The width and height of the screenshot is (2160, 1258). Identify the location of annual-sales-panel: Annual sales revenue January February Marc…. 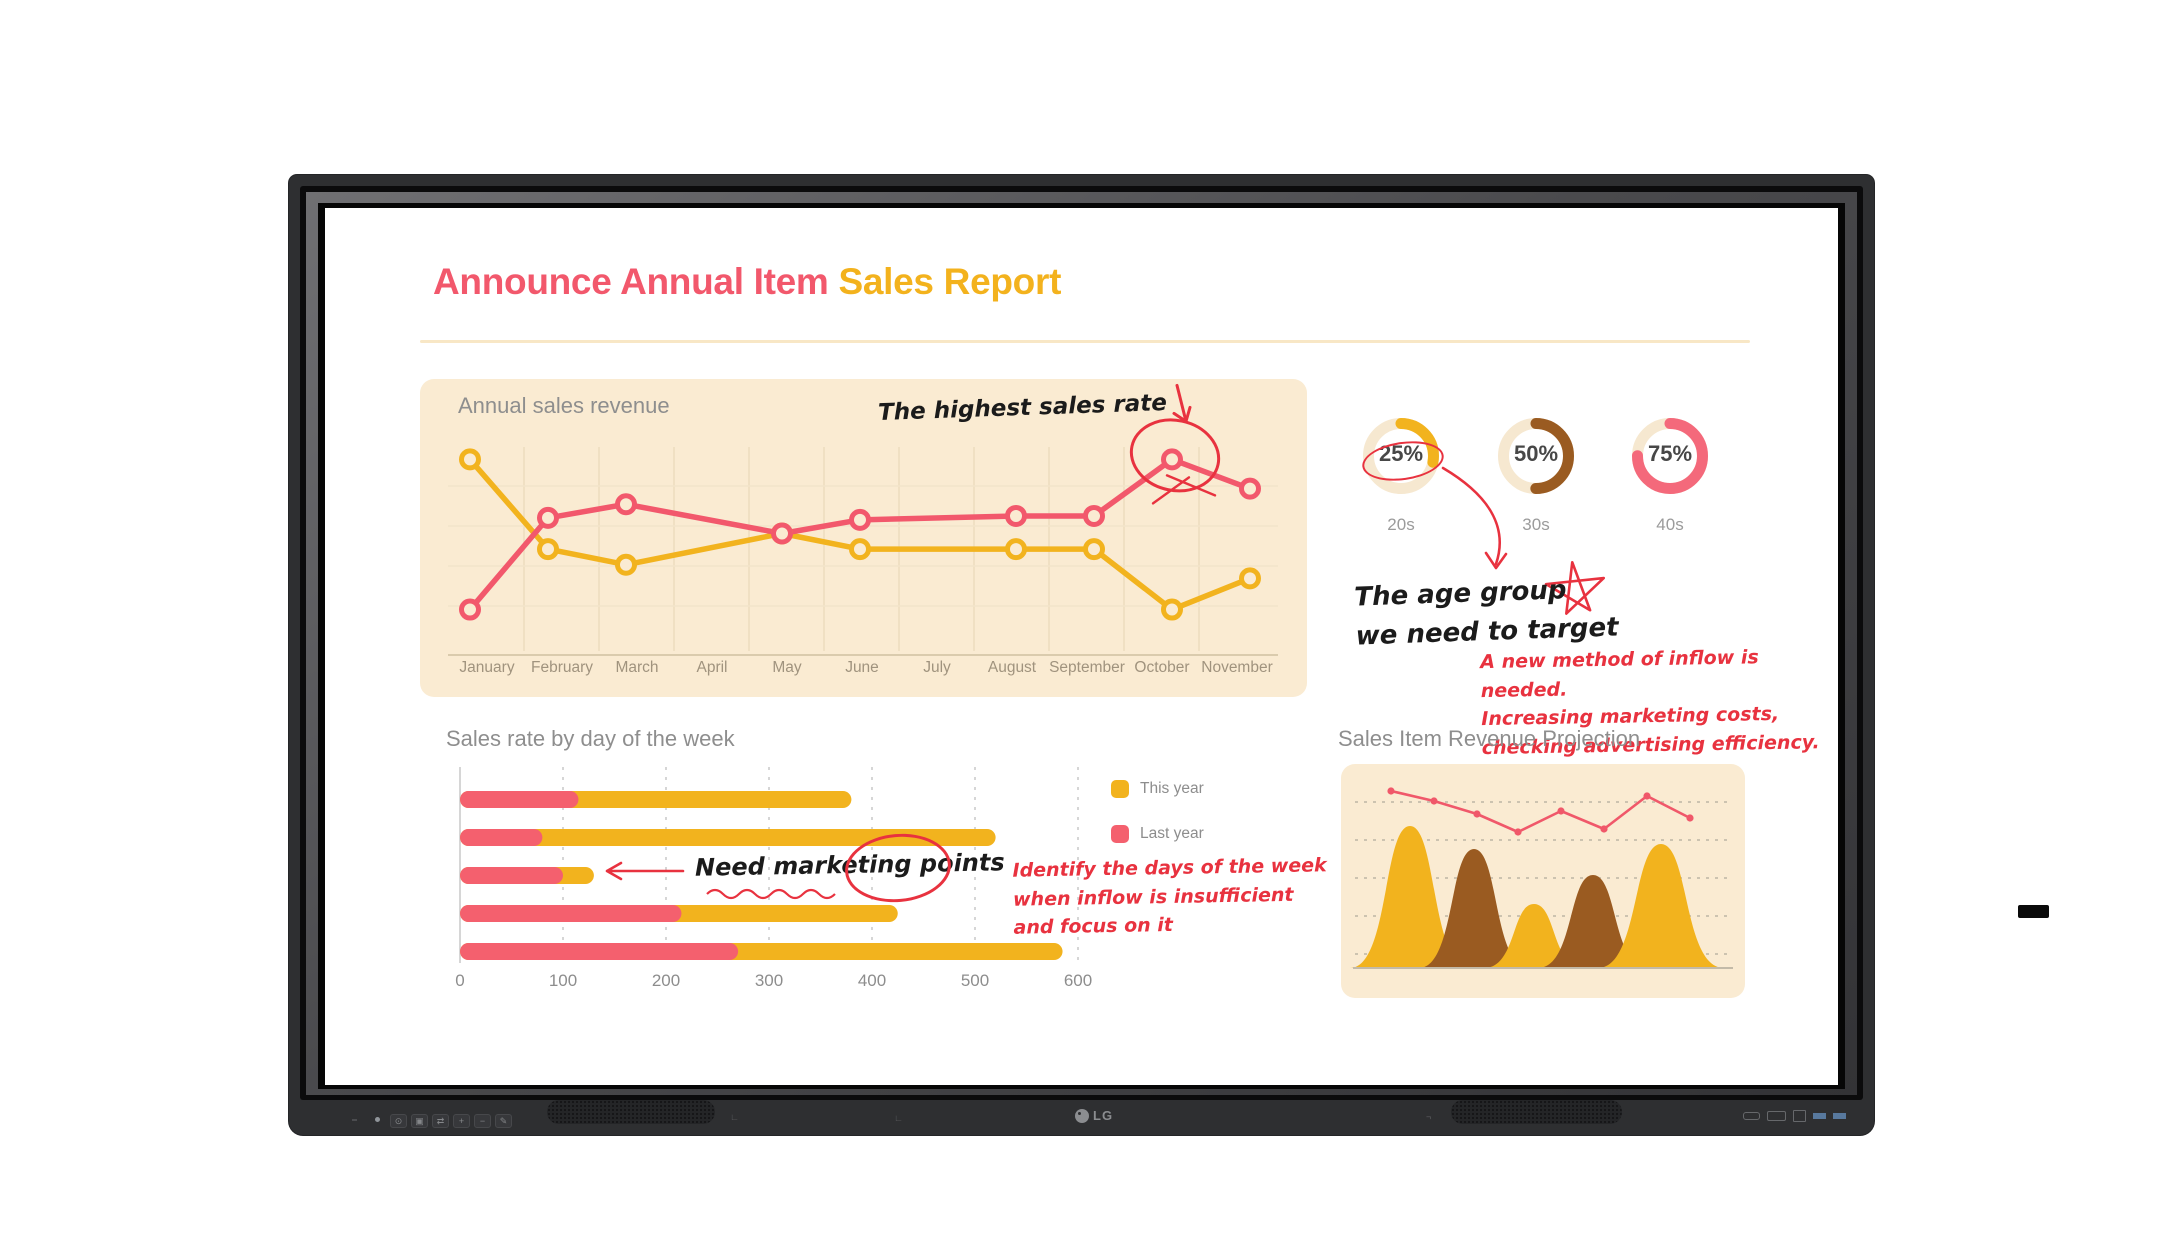
(863, 538).